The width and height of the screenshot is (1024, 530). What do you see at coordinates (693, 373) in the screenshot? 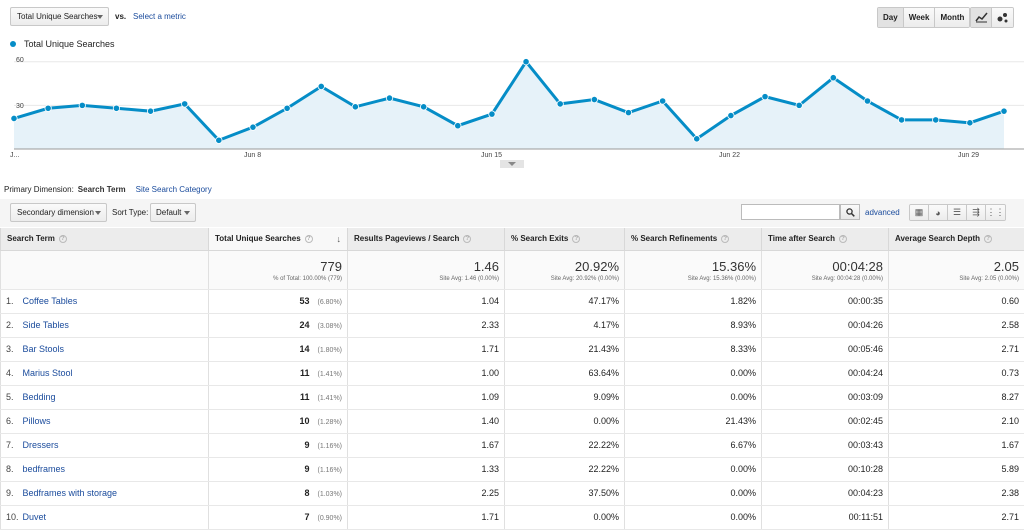
I see `refinements-cell: 0.00%` at bounding box center [693, 373].